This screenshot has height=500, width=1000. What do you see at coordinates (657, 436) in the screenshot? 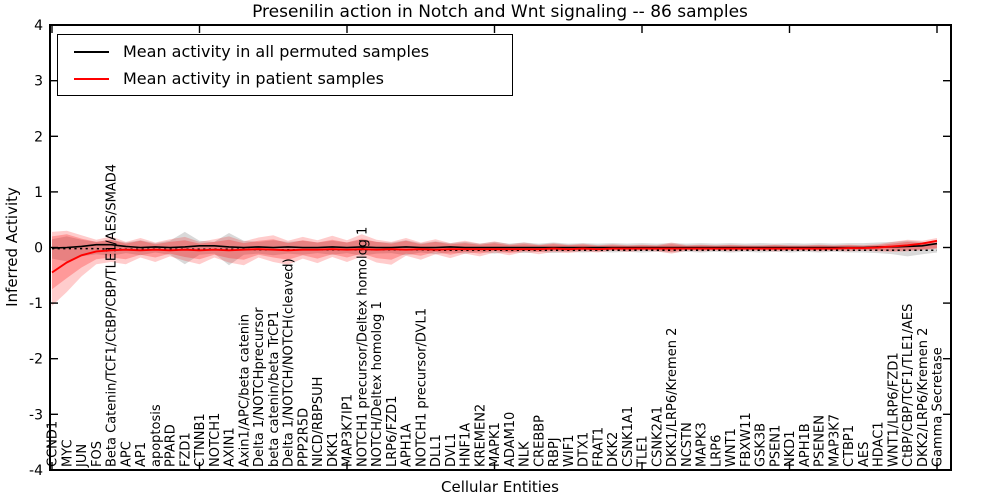
I see `x-tick-label: CSNK2A1` at bounding box center [657, 436].